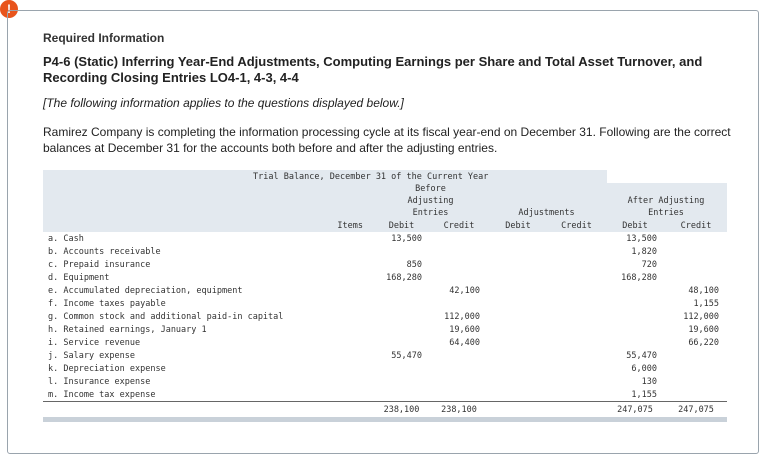 Image resolution: width=769 pixels, height=463 pixels. I want to click on table-row: d. Equipment 168,280 168,280, so click(385, 277).